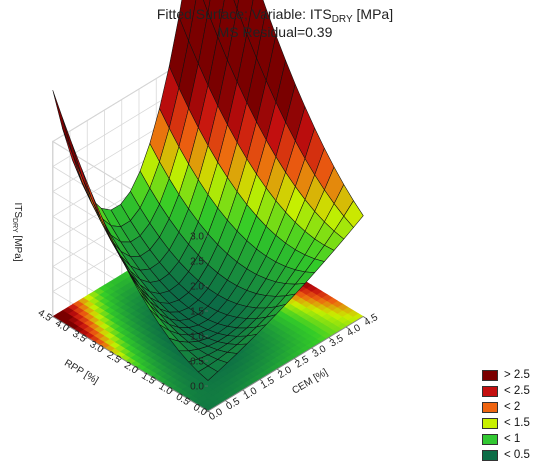  What do you see at coordinates (275, 32) in the screenshot?
I see `chart-subtitle: MS Residual=0.39` at bounding box center [275, 32].